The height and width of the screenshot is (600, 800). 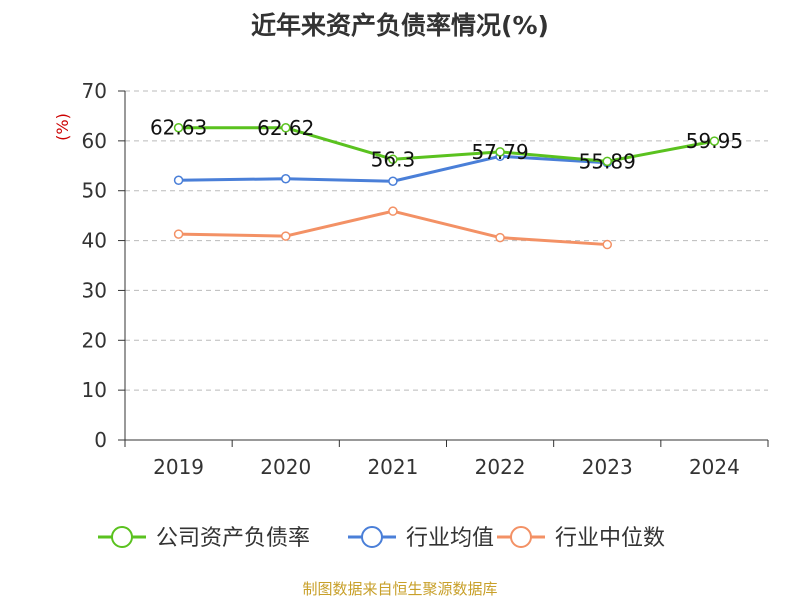 I want to click on x-tick-label: 2024, so click(x=714, y=467).